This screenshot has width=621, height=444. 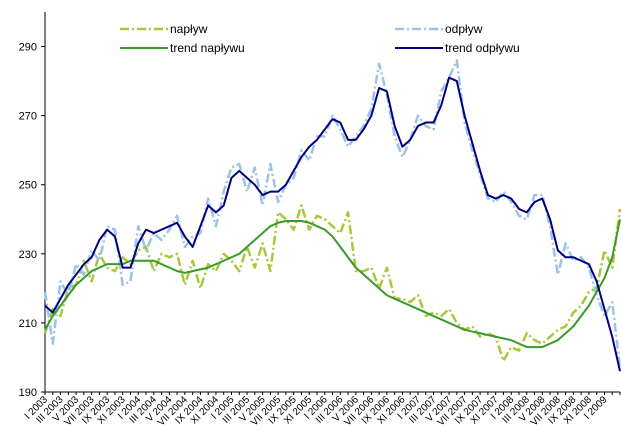 I want to click on legend-label: trend odpływu, so click(x=482, y=48).